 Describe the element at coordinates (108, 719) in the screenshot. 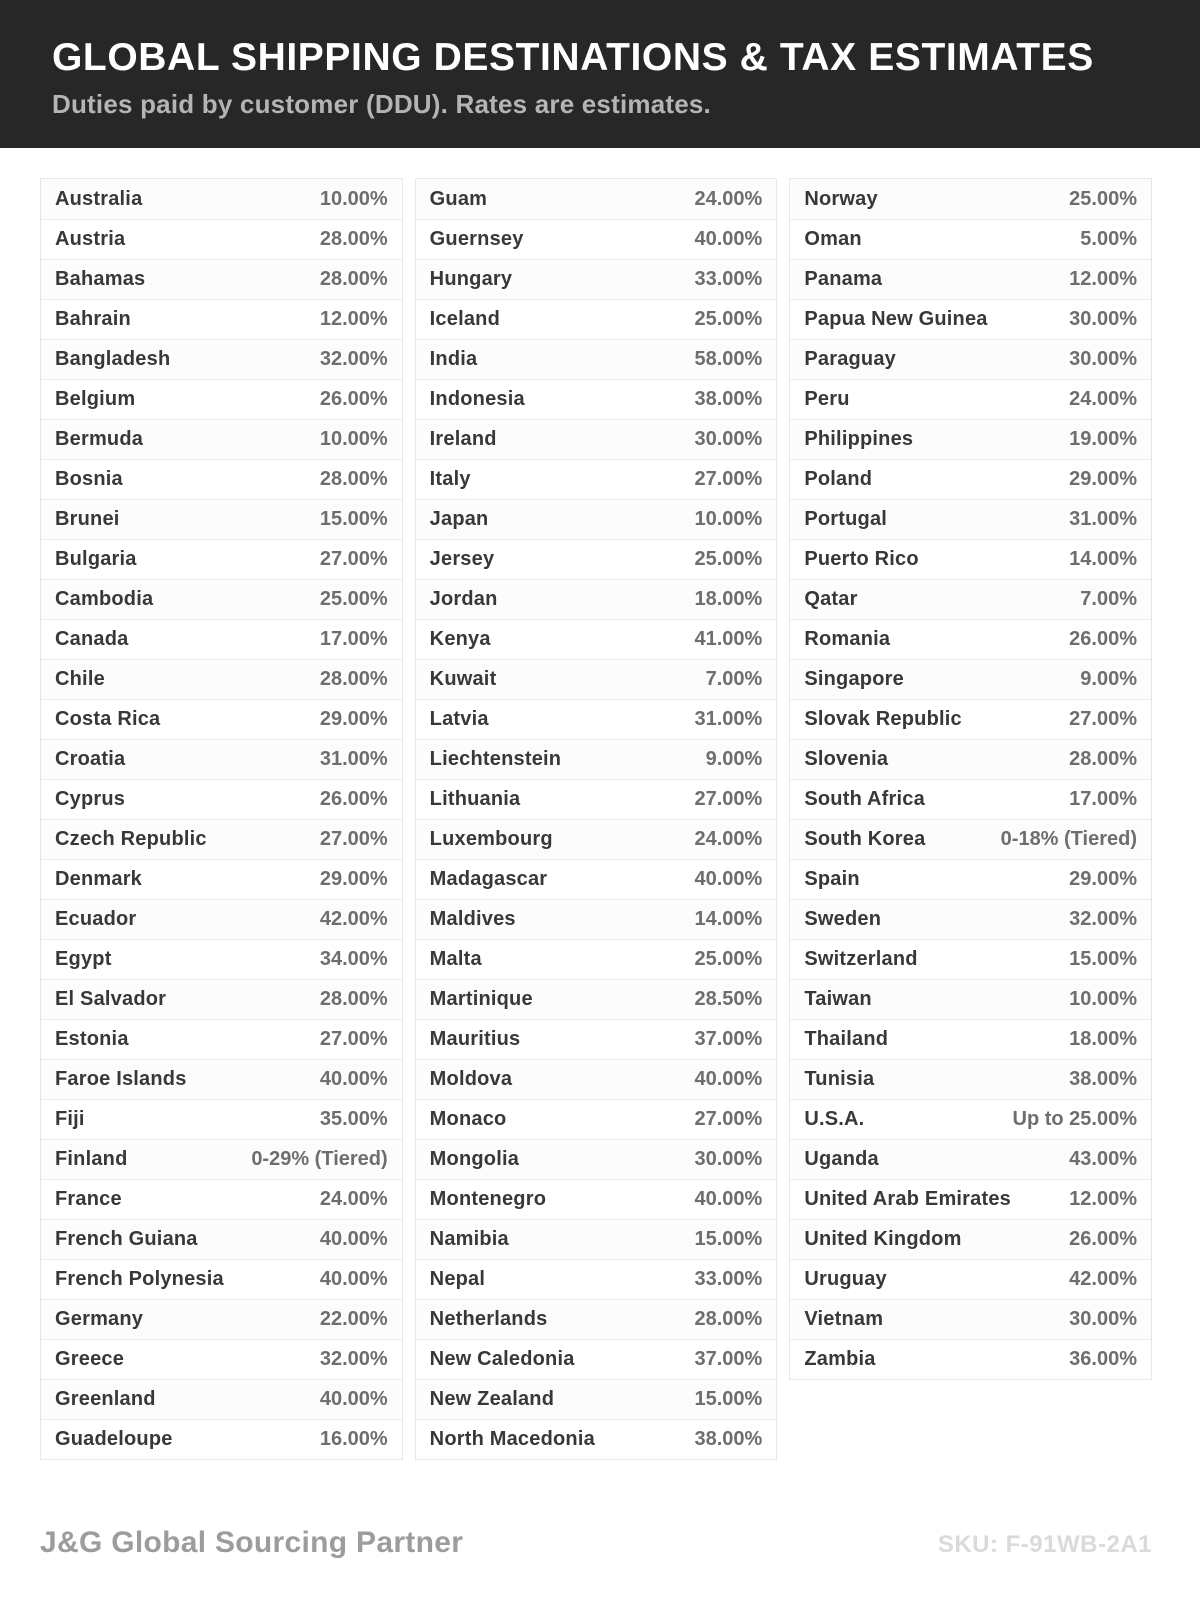

I see `country-name: Costa Rica` at that location.